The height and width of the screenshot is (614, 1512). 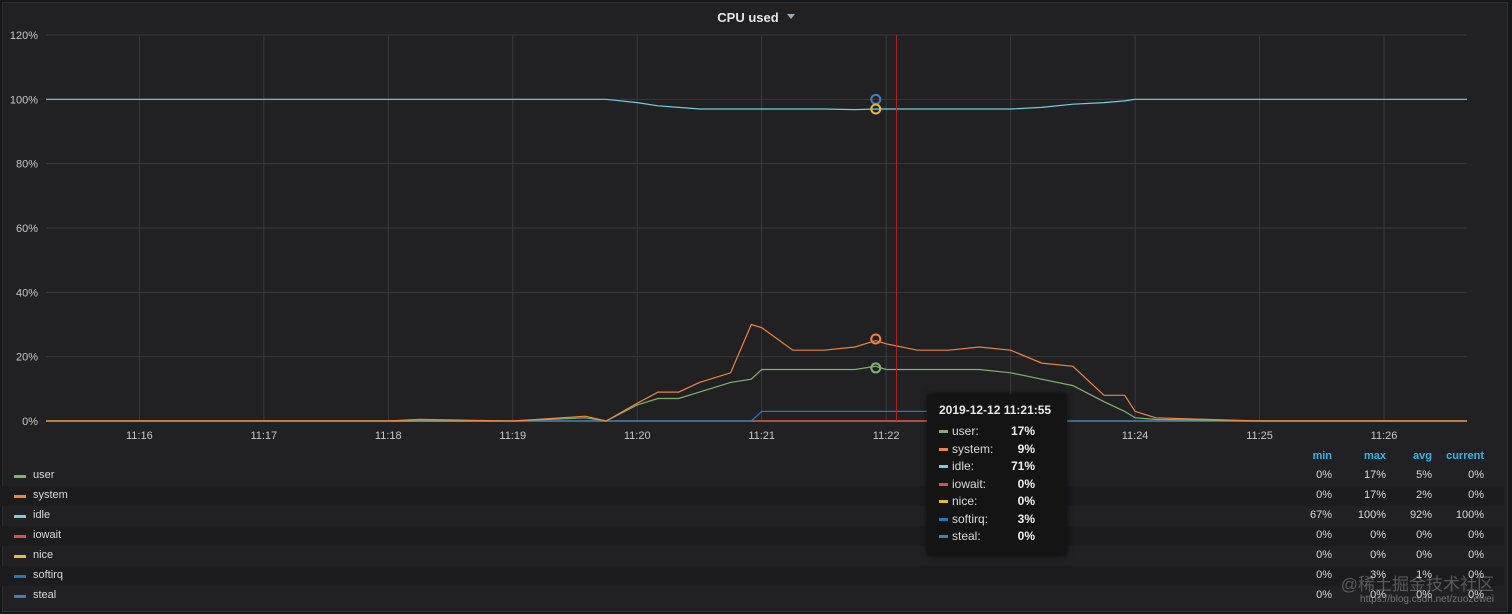 What do you see at coordinates (1424, 475) in the screenshot?
I see `legend-avg: 5%` at bounding box center [1424, 475].